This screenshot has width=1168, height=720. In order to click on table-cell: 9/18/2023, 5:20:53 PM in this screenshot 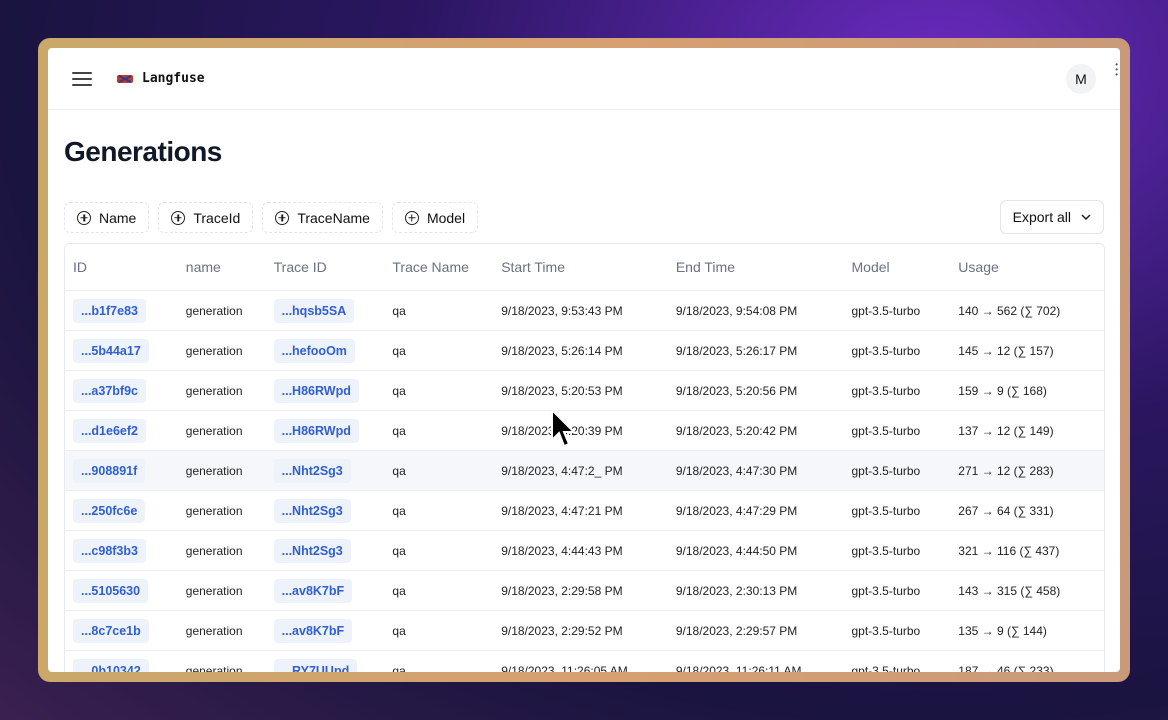, I will do `click(562, 390)`.